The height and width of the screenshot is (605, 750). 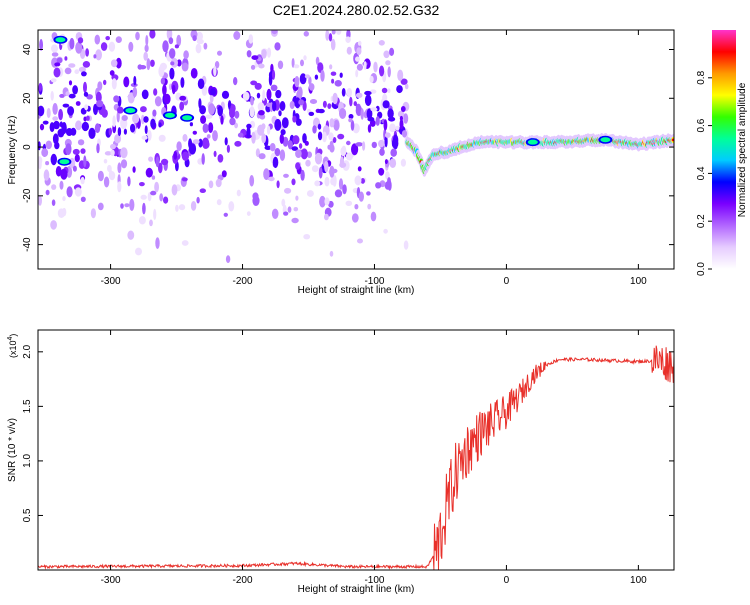 What do you see at coordinates (12, 150) in the screenshot?
I see `spectrogram-y-label: Frequency (Hz)` at bounding box center [12, 150].